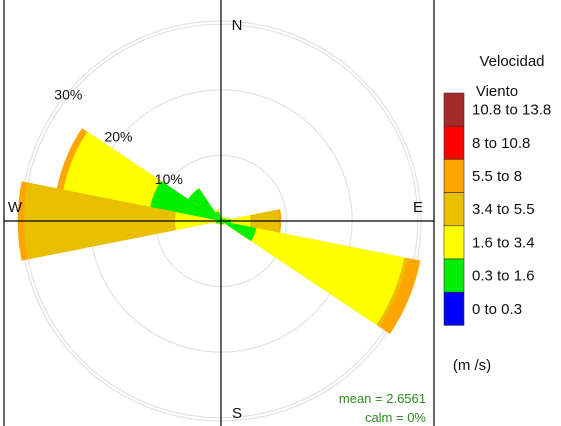 Image resolution: width=561 pixels, height=426 pixels. What do you see at coordinates (503, 276) in the screenshot?
I see `legend-label: 0.3 to 1.6` at bounding box center [503, 276].